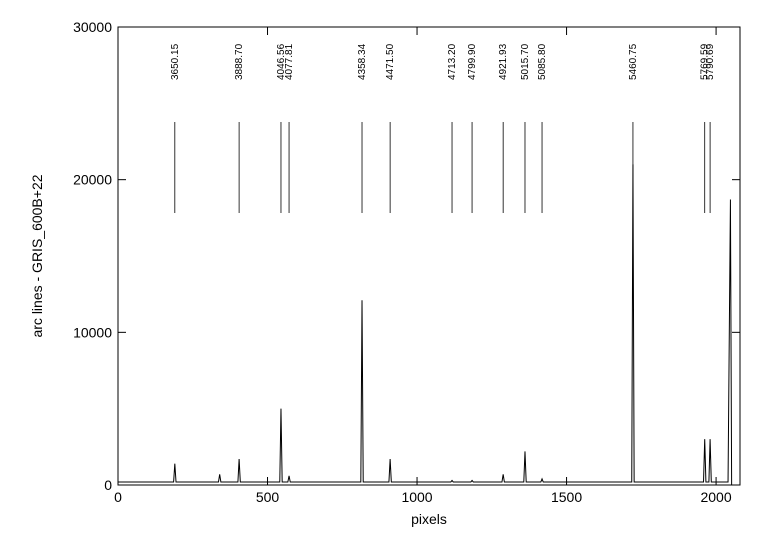 Image resolution: width=782 pixels, height=542 pixels. What do you see at coordinates (633, 61) in the screenshot?
I see `line-id-label: 5460.75` at bounding box center [633, 61].